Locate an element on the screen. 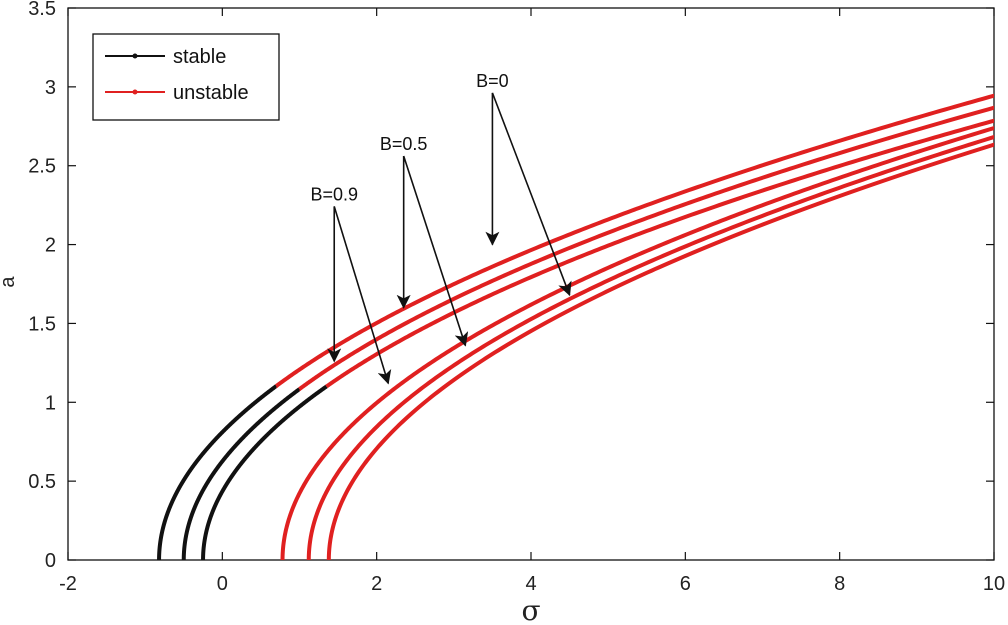 The image size is (1008, 625). x-tick-label: 6 is located at coordinates (685, 584).